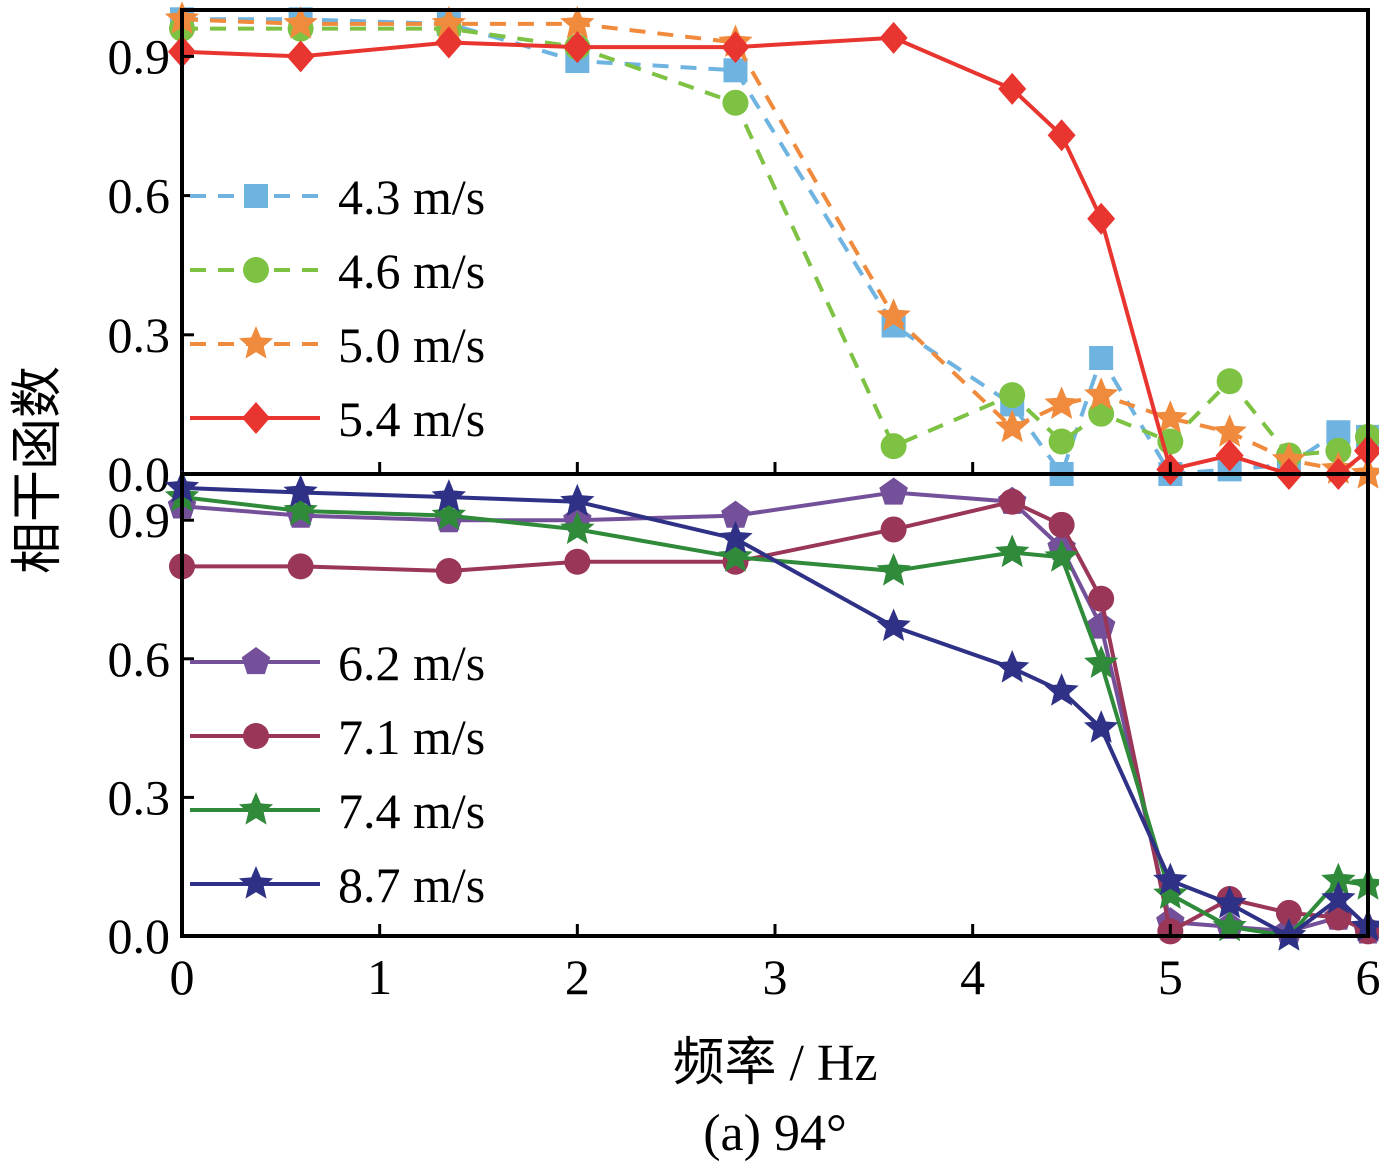 This screenshot has height=1169, width=1379. What do you see at coordinates (411, 271) in the screenshot?
I see `legend-label: 4.6 m/s` at bounding box center [411, 271].